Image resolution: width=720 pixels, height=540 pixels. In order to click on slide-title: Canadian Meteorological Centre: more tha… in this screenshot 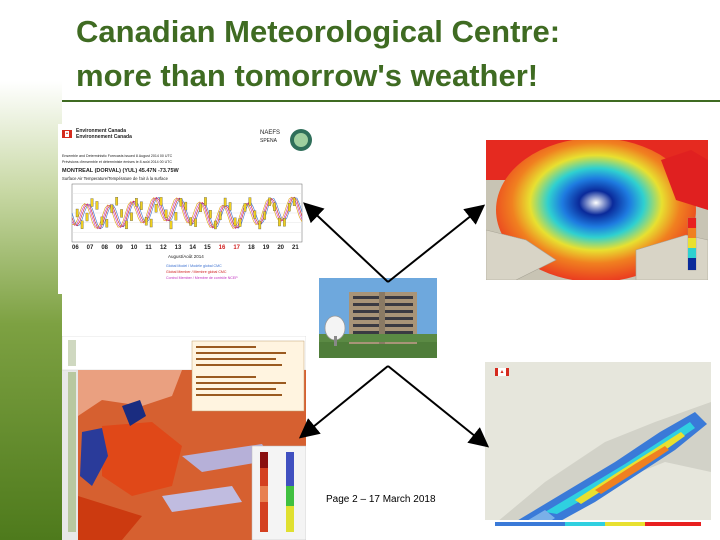, I will do `click(391, 54)`.